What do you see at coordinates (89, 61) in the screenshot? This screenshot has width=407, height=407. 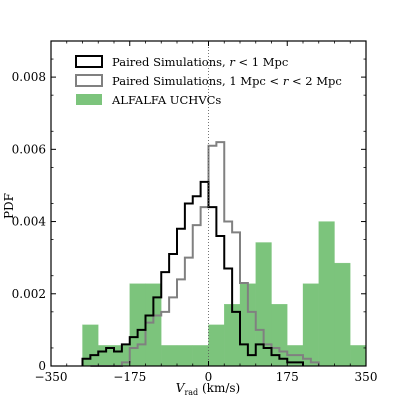 I see `legend-swatch-close` at bounding box center [89, 61].